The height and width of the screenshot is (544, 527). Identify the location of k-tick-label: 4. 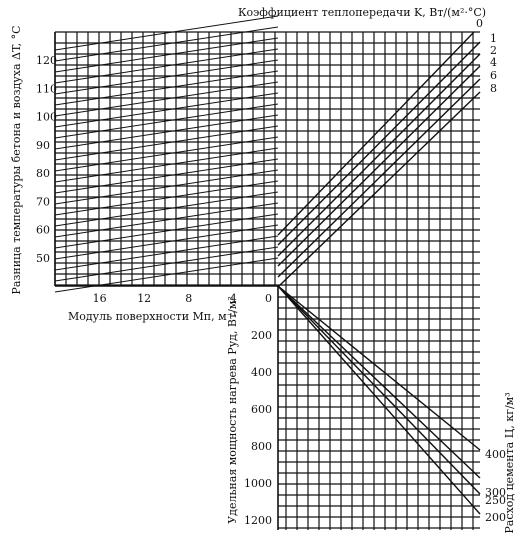
(493, 62).